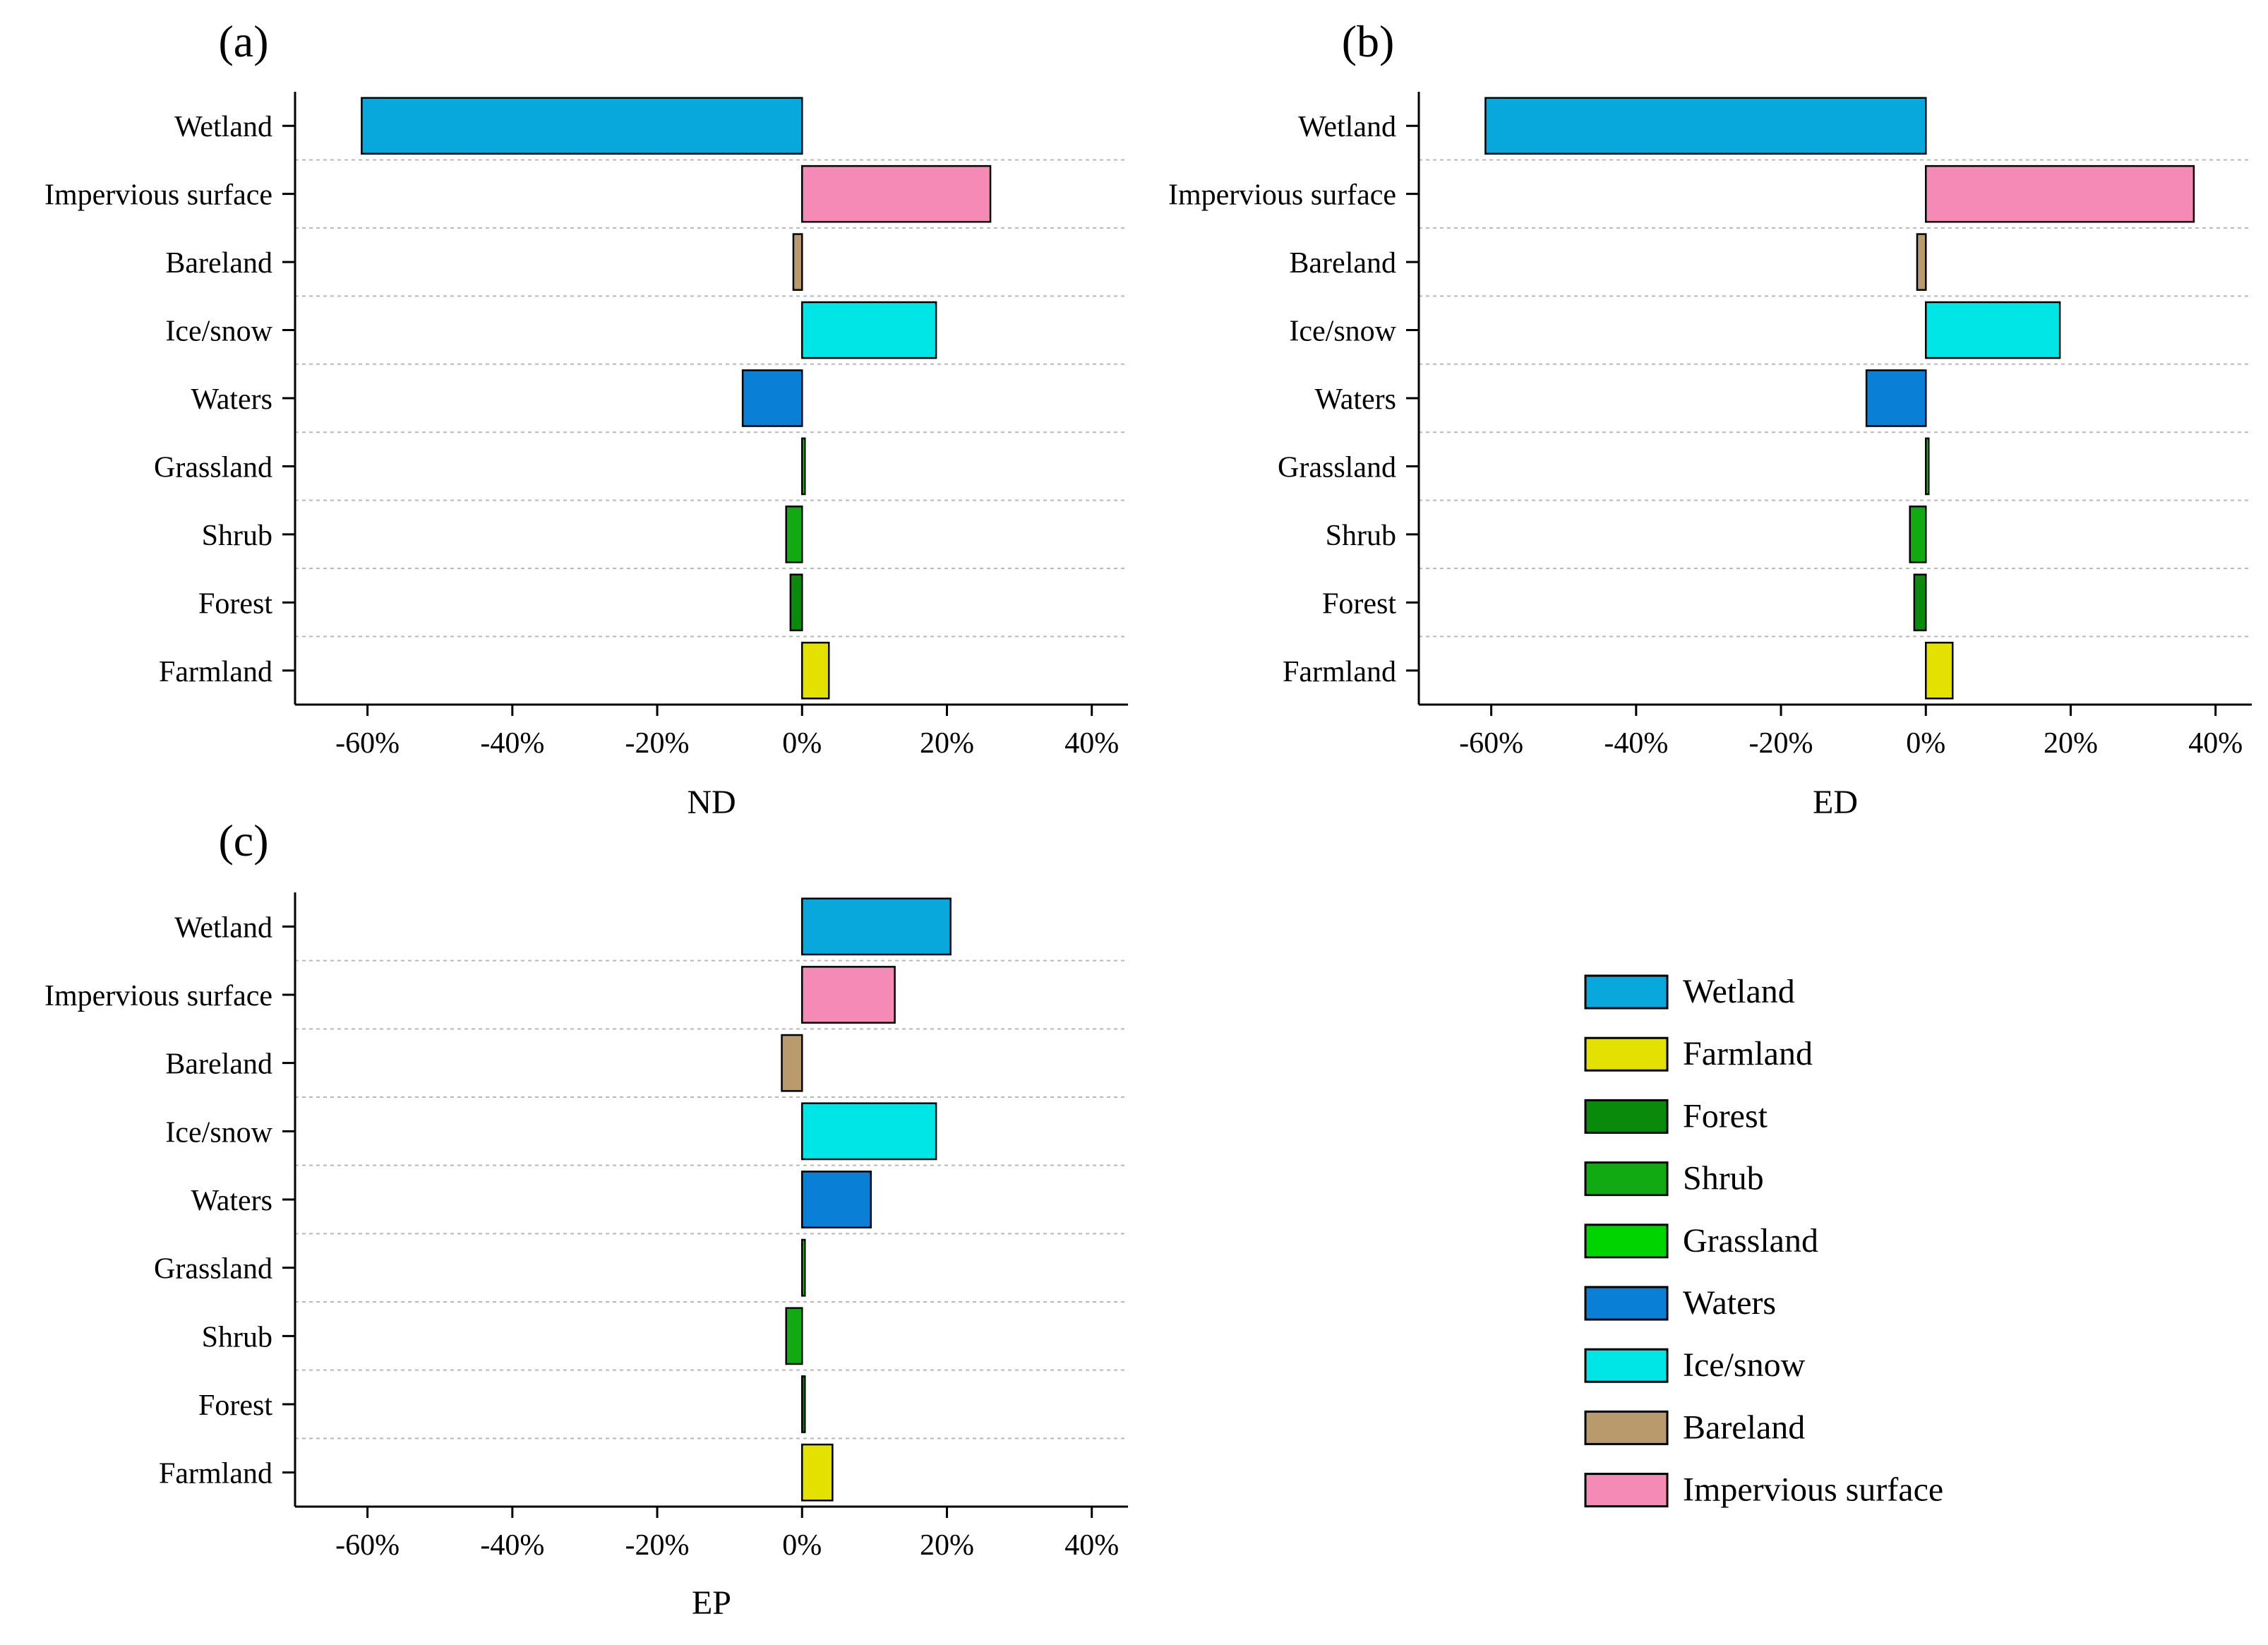  What do you see at coordinates (243, 840) in the screenshot?
I see `panel-label-c: (c)` at bounding box center [243, 840].